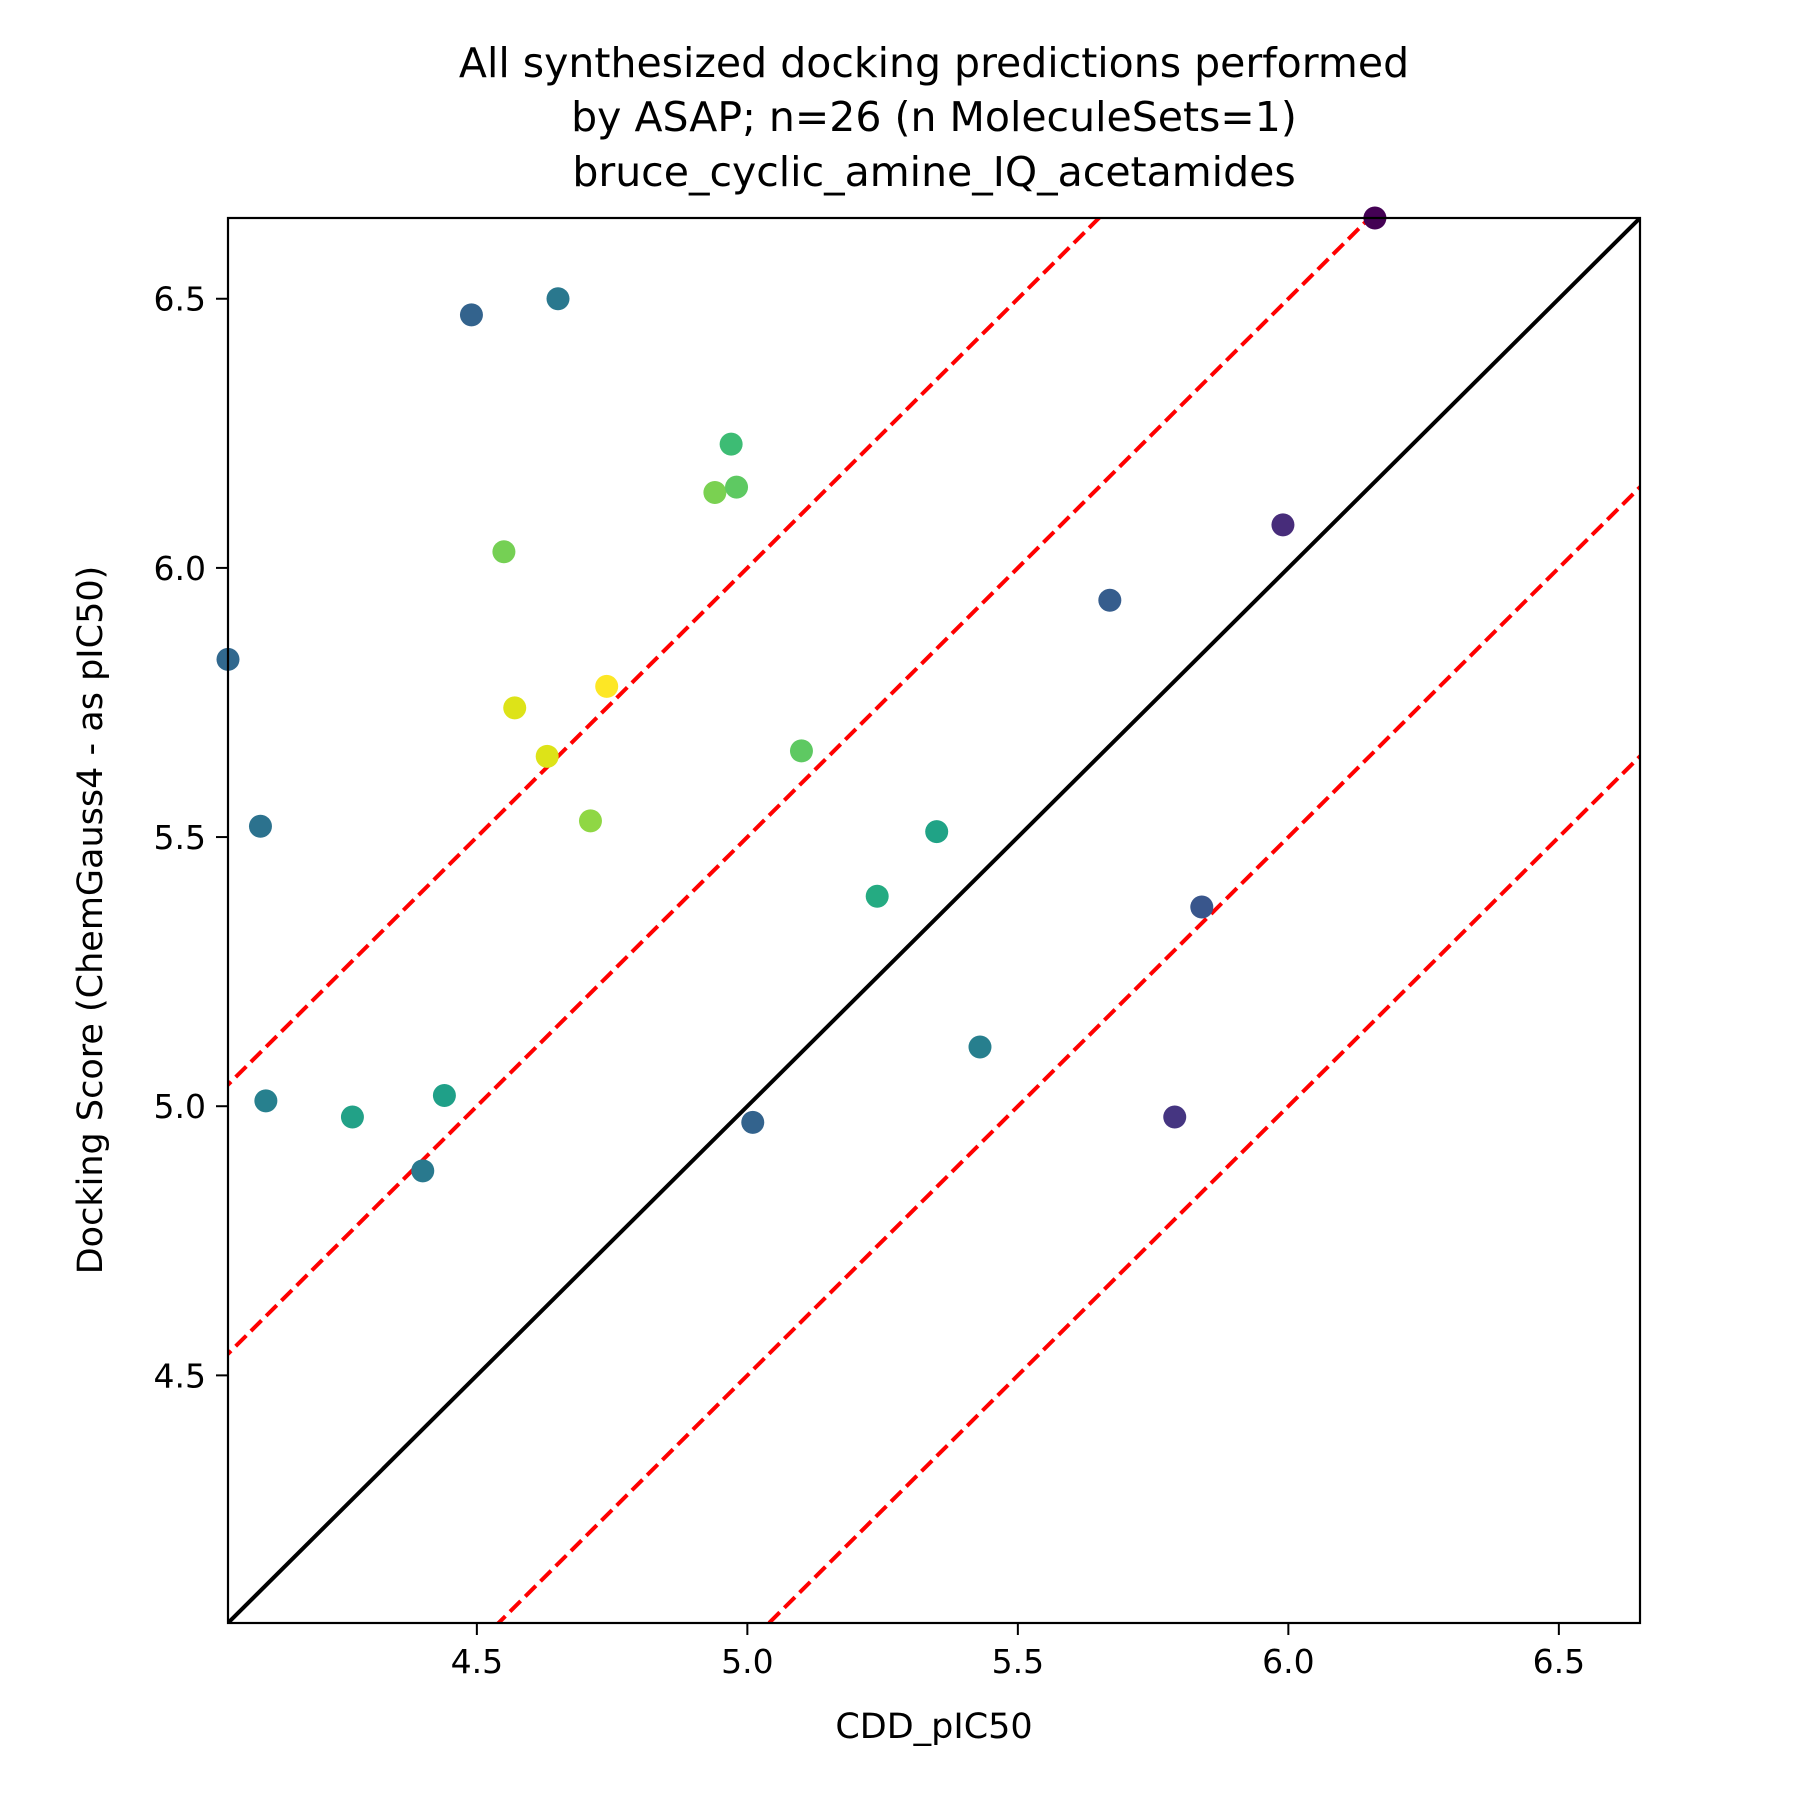  I want to click on y-tick-label: 6.5, so click(180, 299).